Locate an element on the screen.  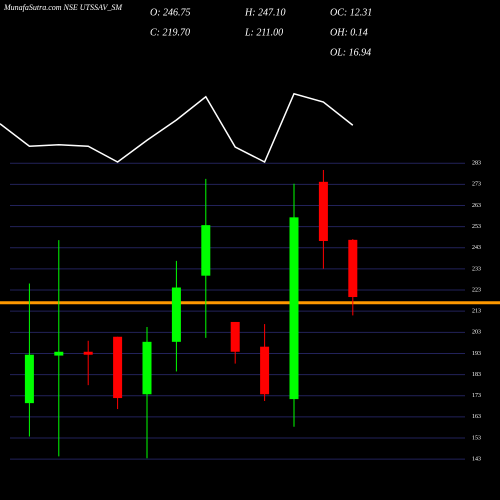
y-tick-label: 173 is located at coordinates (476, 396).